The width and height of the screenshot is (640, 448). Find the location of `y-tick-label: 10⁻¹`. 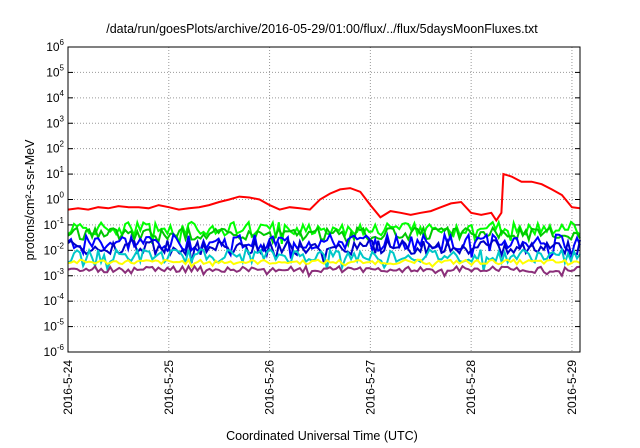

y-tick-label: 10⁻¹ is located at coordinates (54, 224).